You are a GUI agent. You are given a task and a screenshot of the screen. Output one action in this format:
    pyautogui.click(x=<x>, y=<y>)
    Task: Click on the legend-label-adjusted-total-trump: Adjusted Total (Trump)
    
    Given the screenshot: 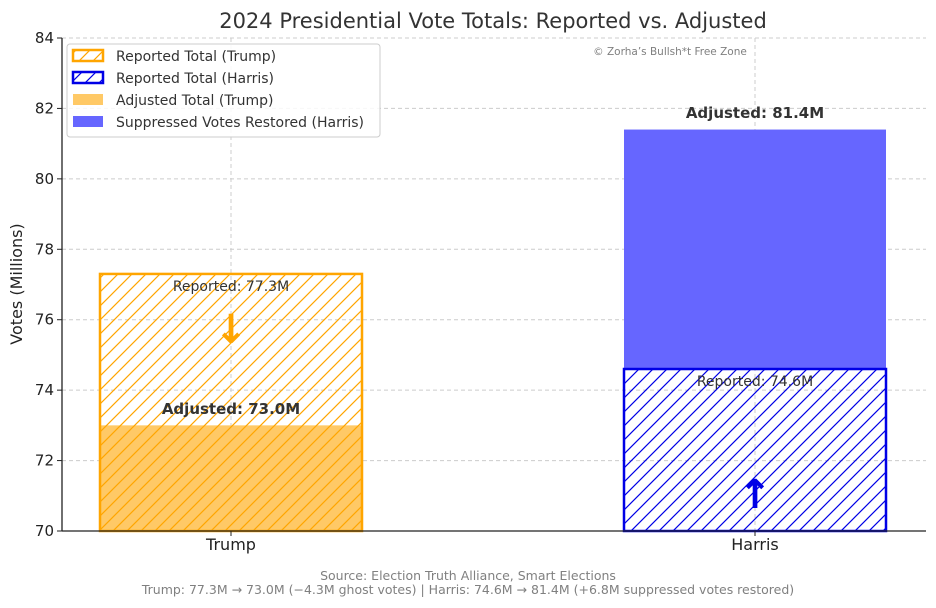 What is the action you would take?
    pyautogui.click(x=194, y=101)
    